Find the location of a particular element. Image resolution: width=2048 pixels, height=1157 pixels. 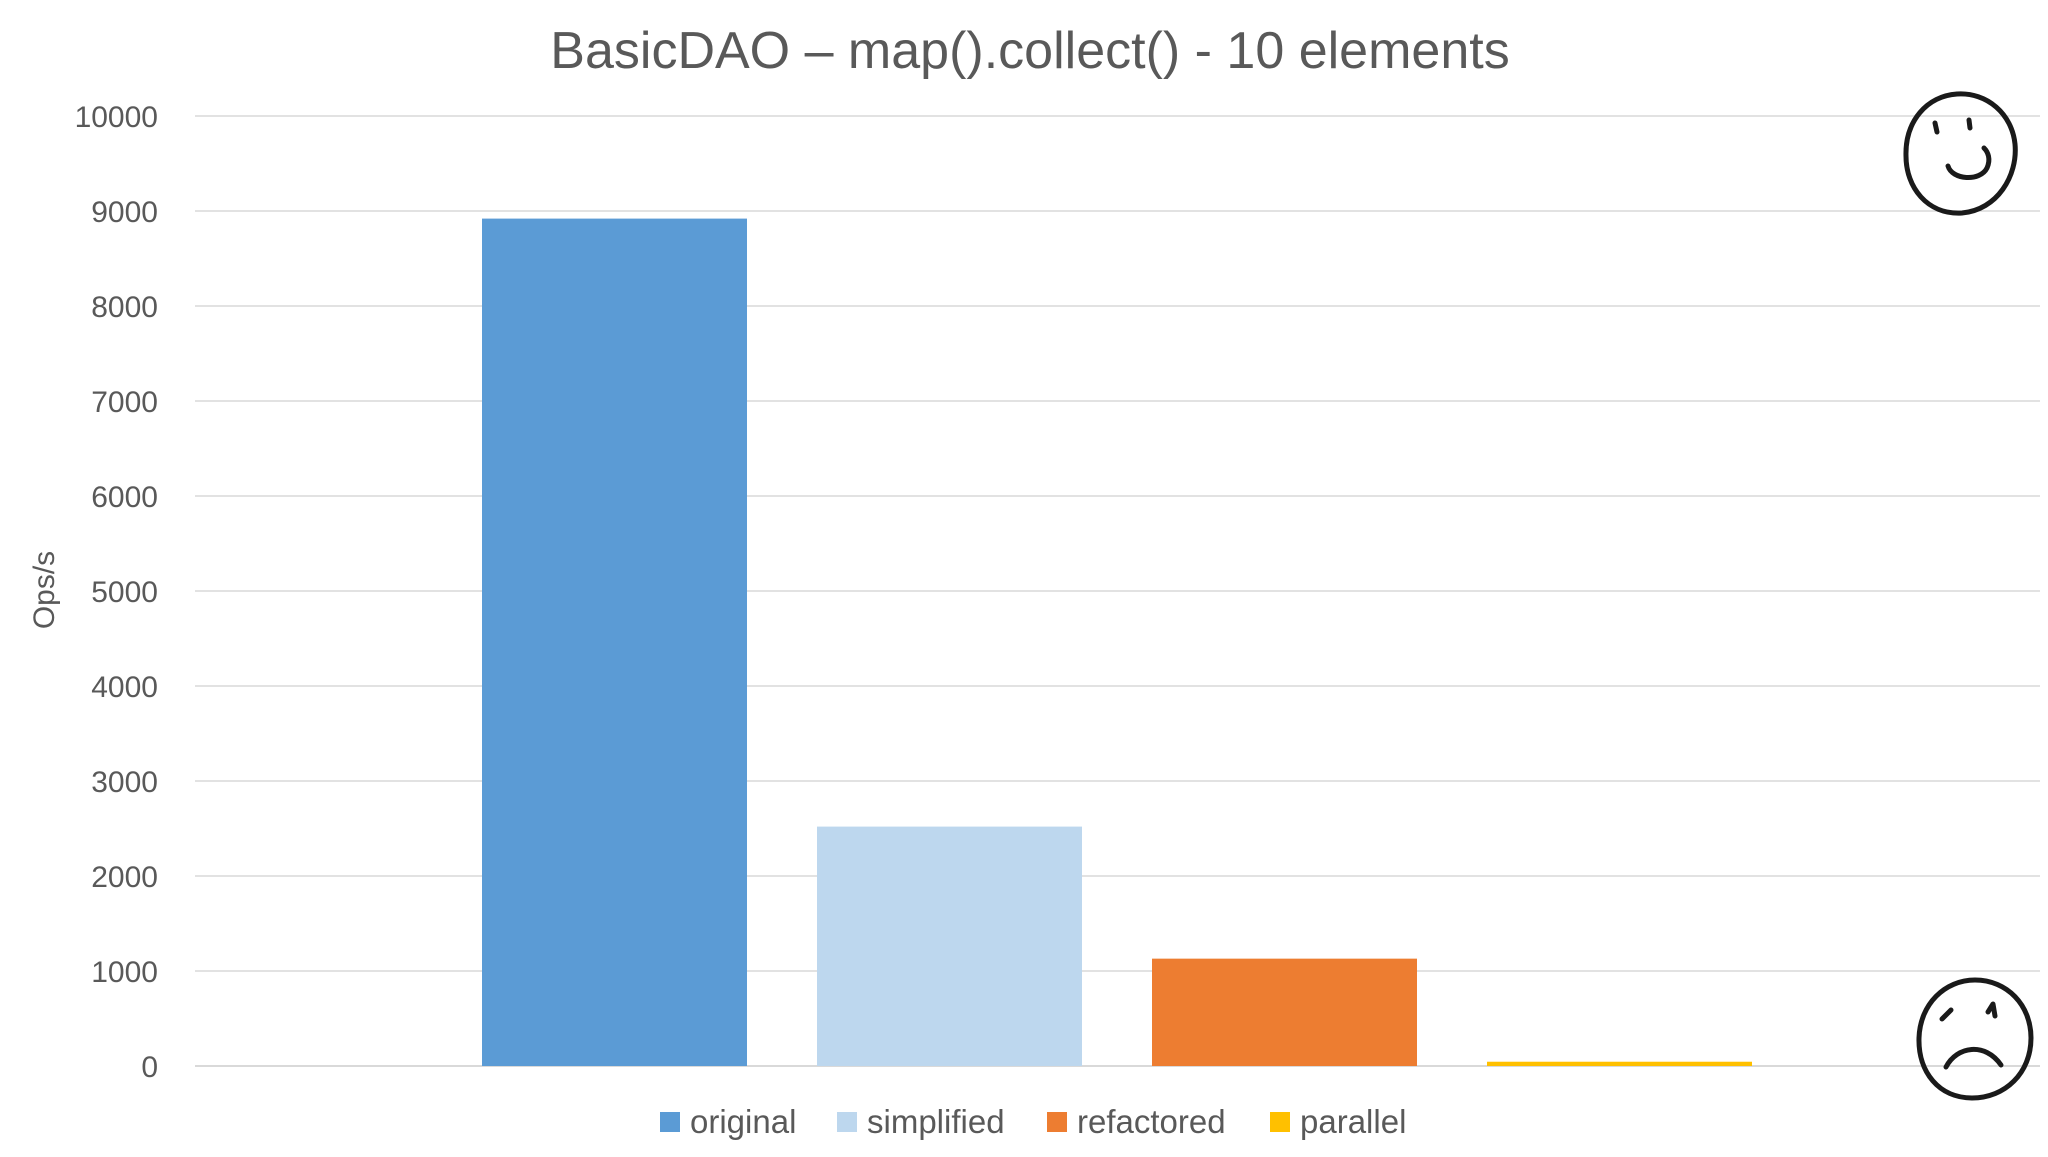

y-tick-label: 3000 is located at coordinates (124, 782).